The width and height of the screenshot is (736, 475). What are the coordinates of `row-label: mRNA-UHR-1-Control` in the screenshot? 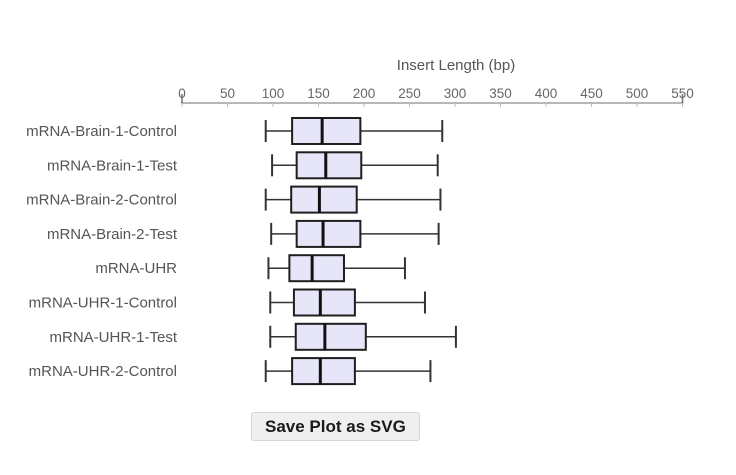 It's located at (103, 303).